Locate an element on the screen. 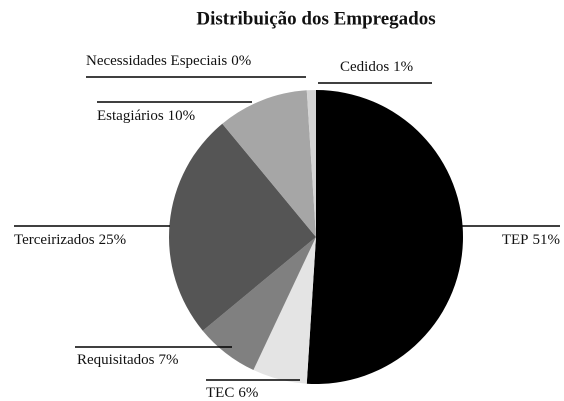 This screenshot has height=401, width=564. category-label: Estagiários is located at coordinates (130, 116).